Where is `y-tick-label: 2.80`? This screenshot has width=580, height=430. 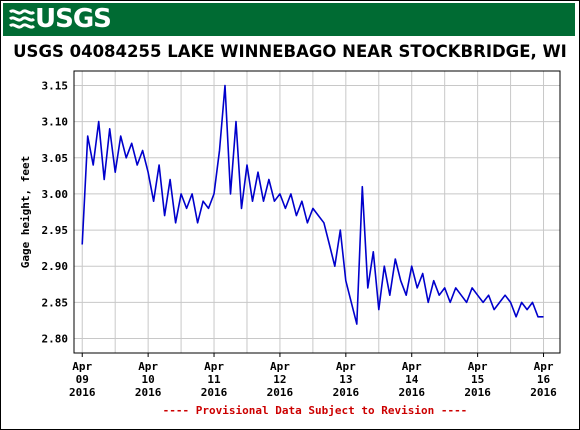 y-tick-label: 2.80 is located at coordinates (55, 339).